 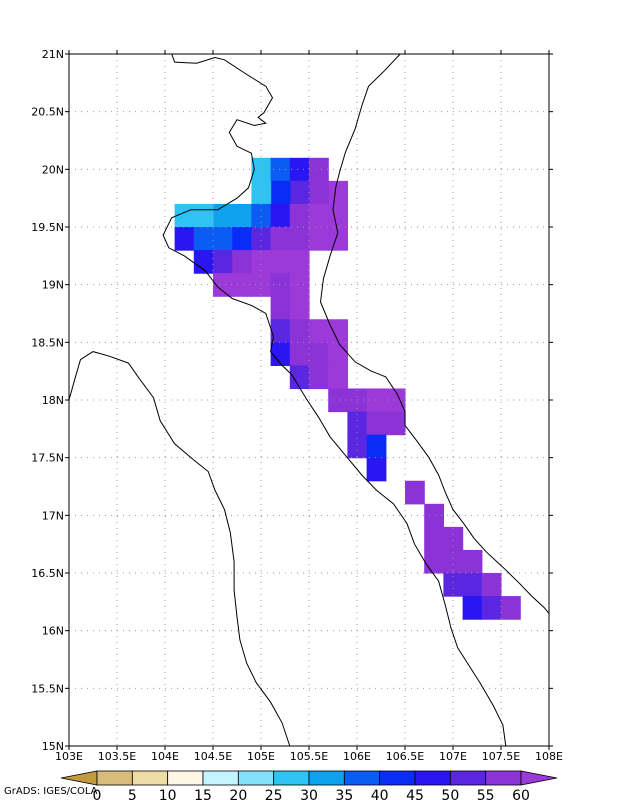 I want to click on colorbar-label: 40, so click(x=380, y=794).